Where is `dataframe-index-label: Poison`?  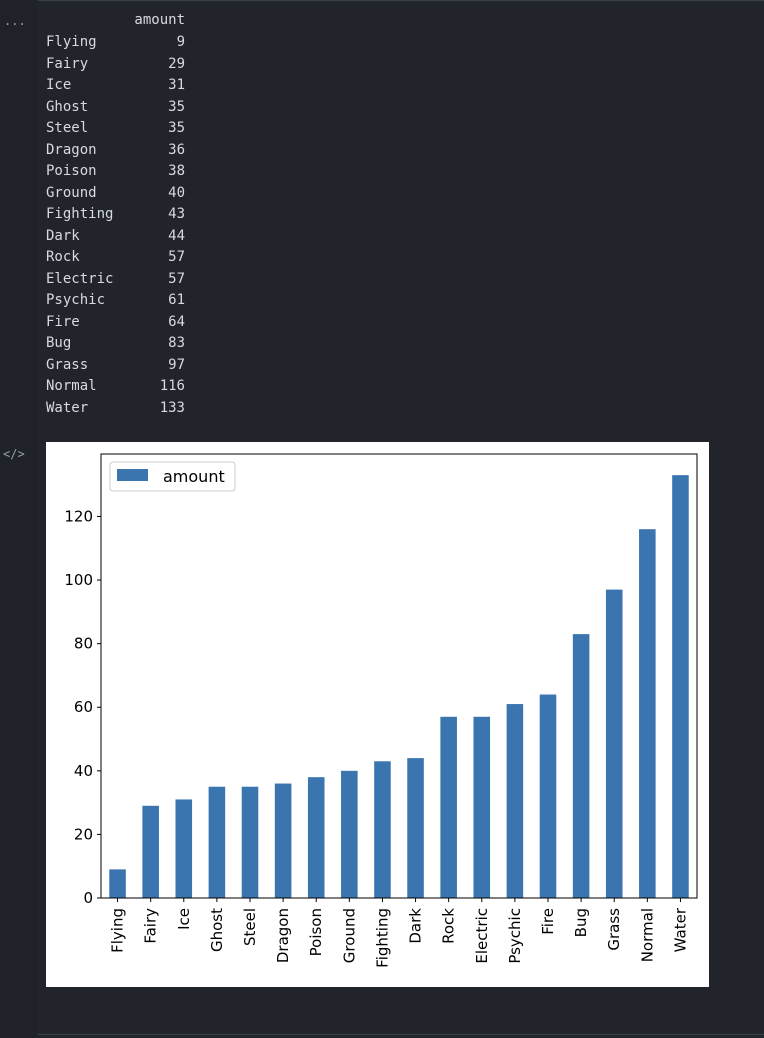 dataframe-index-label: Poison is located at coordinates (71, 171).